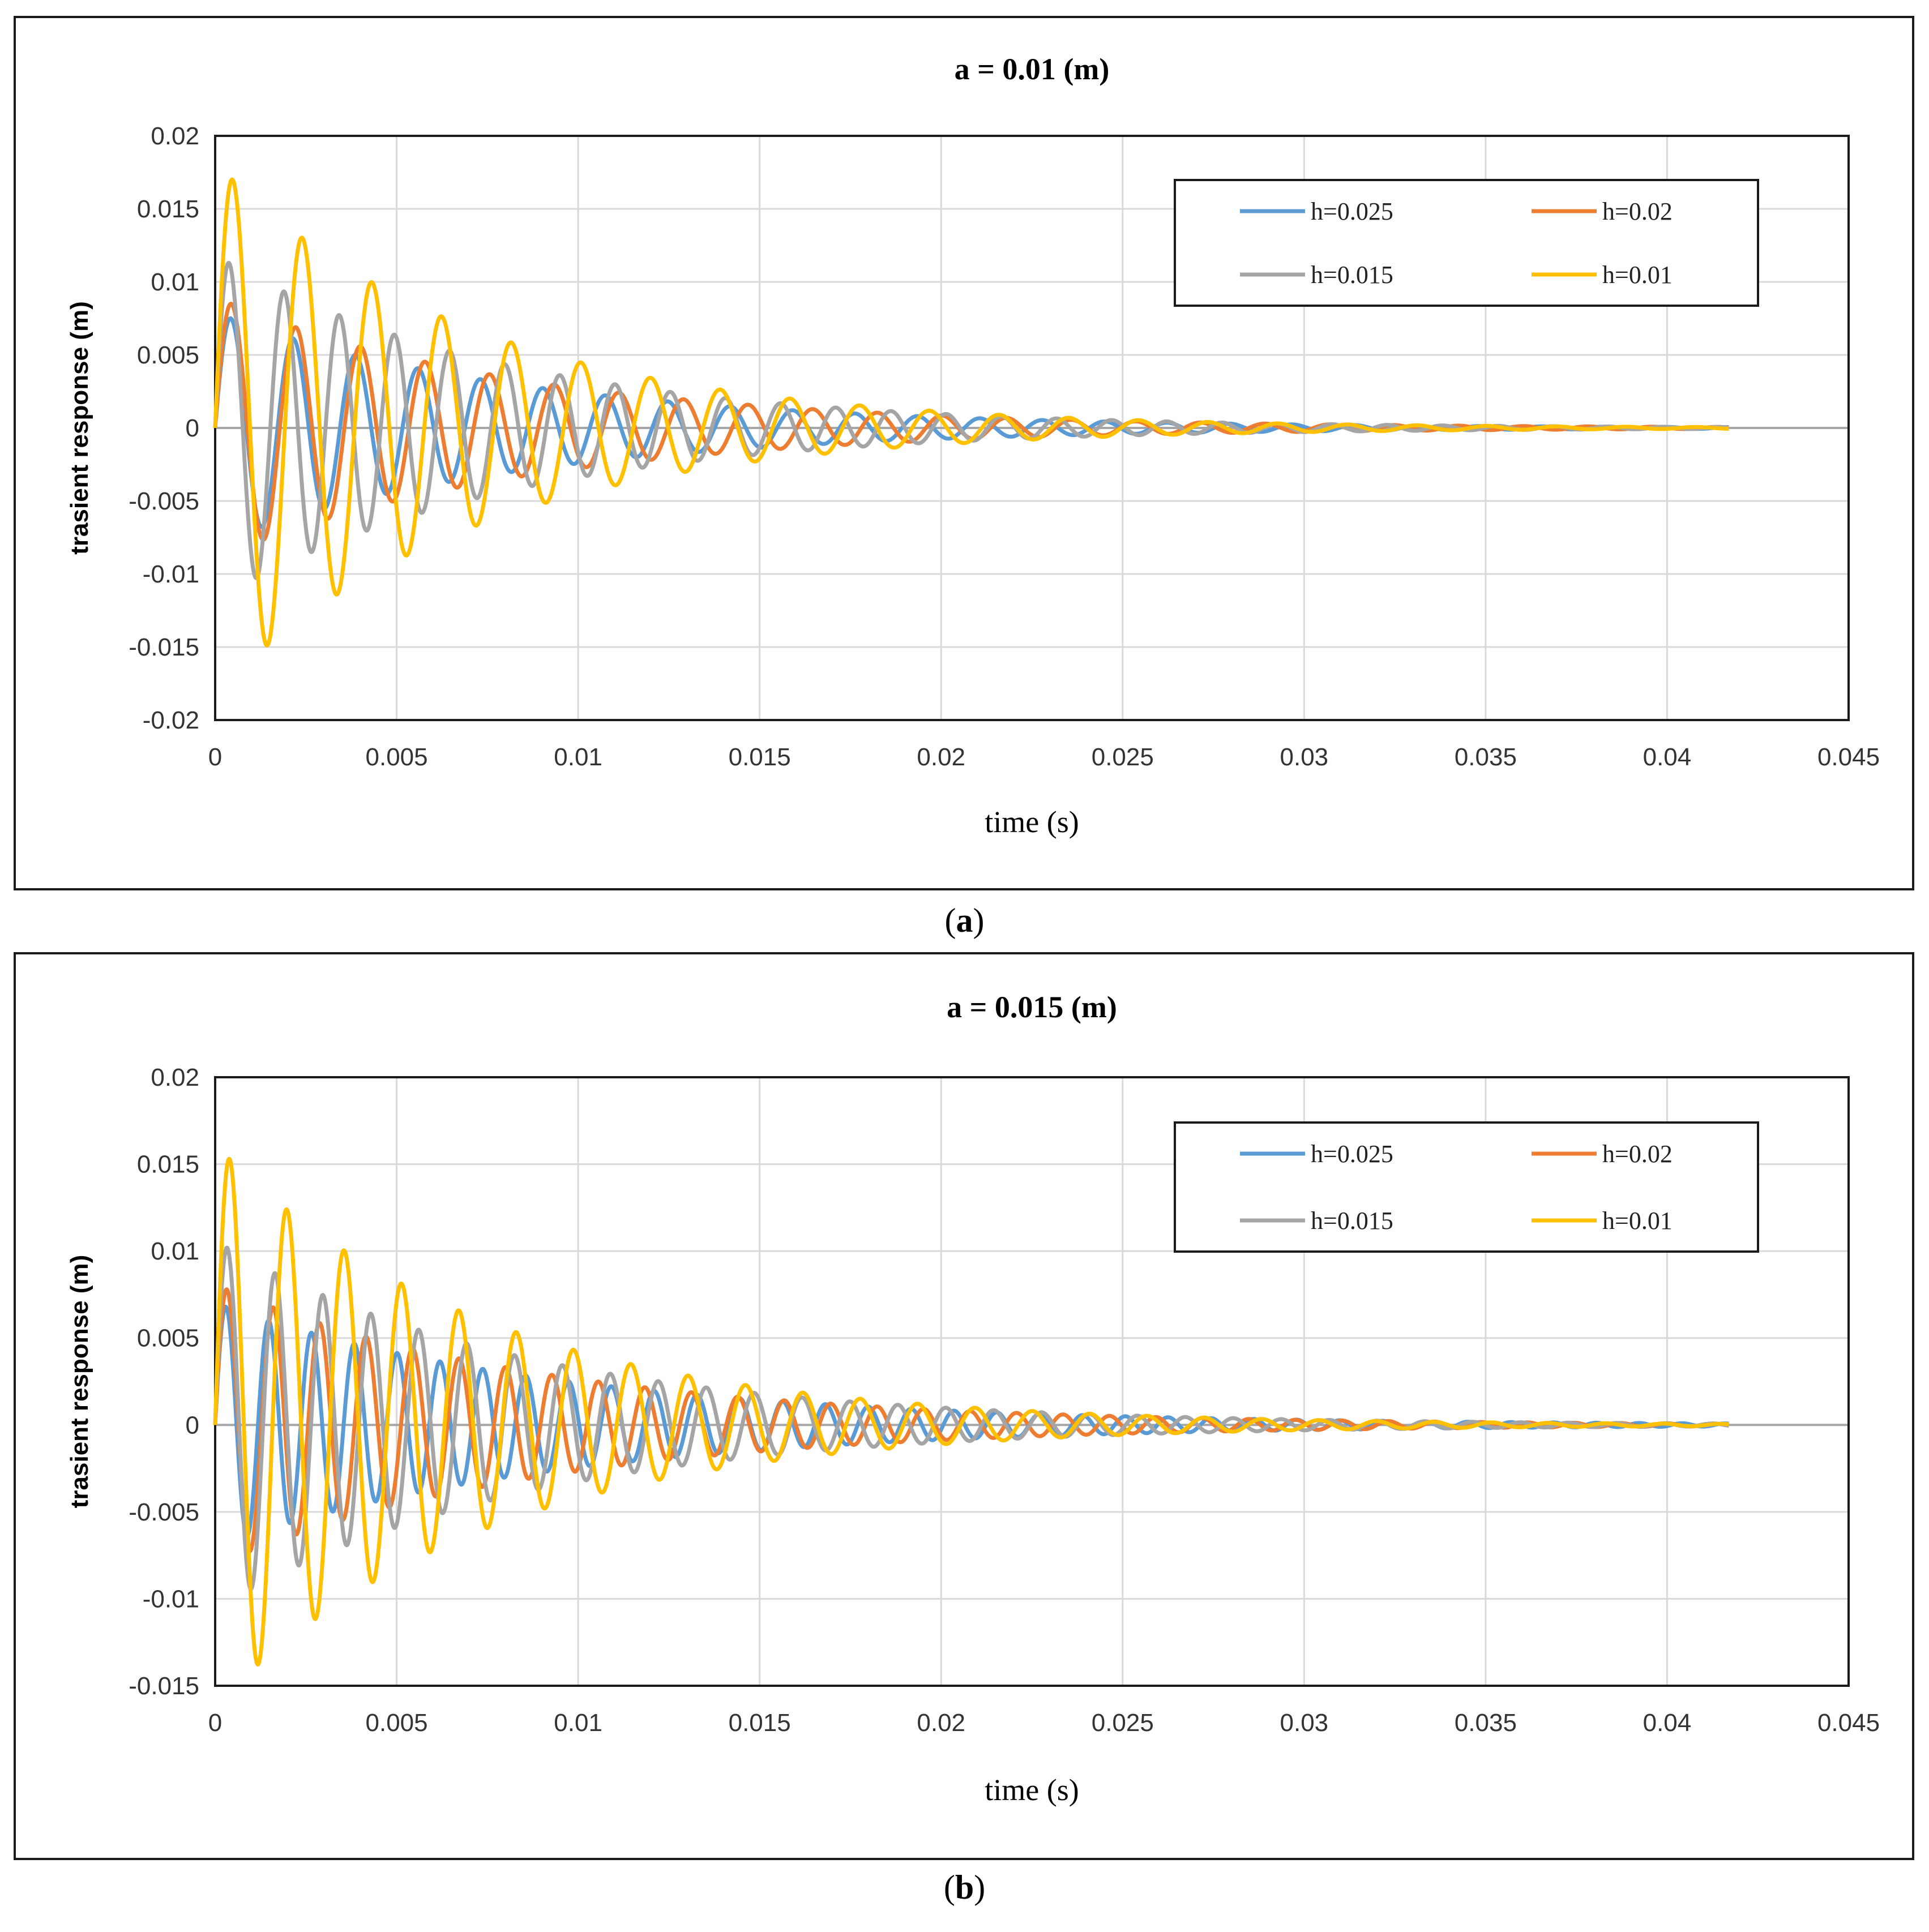 The image size is (1929, 1932). Describe the element at coordinates (1032, 69) in the screenshot. I see `chart-title: a = 0.01 (m)` at that location.